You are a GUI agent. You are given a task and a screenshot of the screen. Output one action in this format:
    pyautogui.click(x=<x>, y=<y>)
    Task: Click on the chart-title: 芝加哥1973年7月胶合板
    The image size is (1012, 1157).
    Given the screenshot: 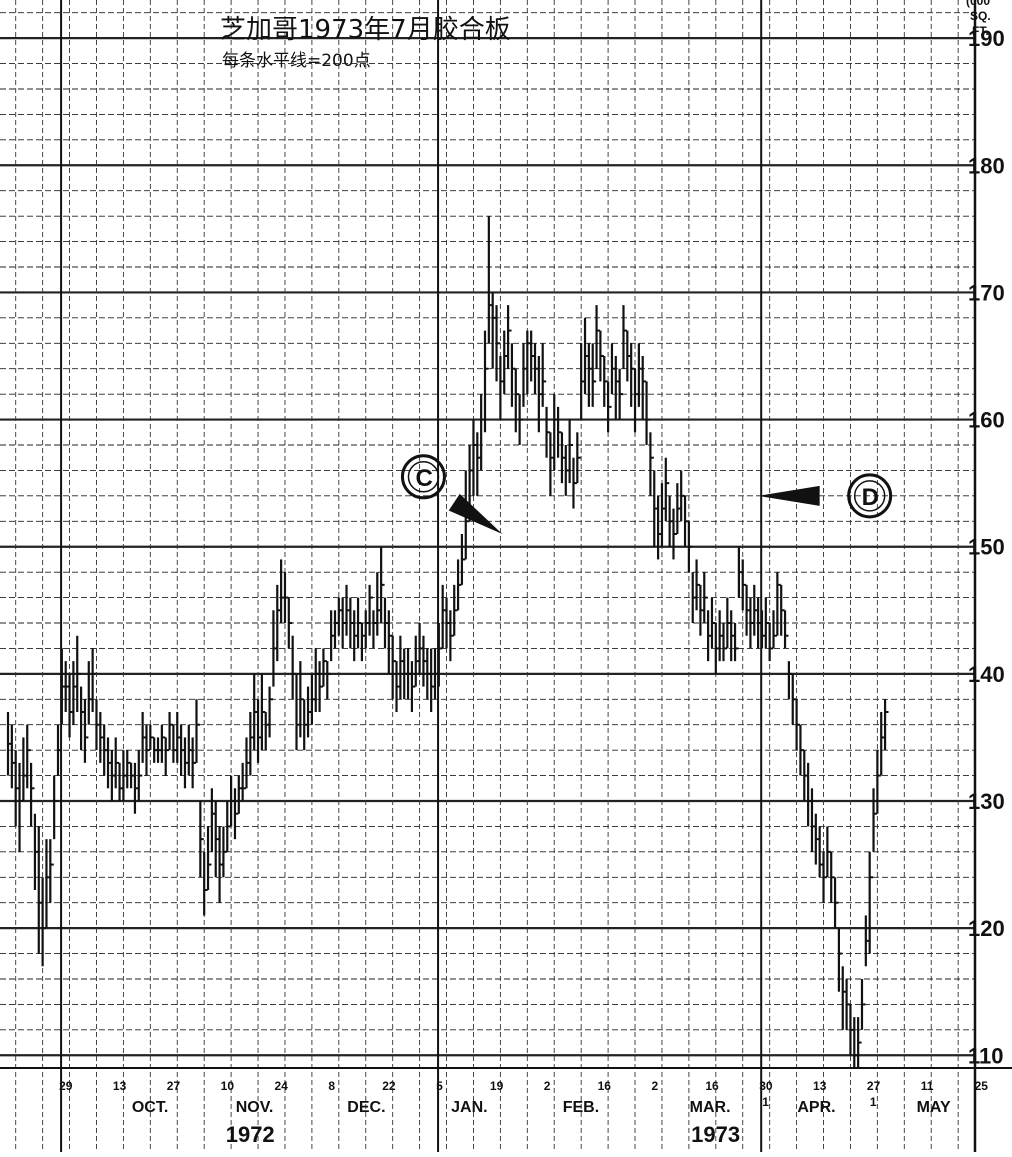 What is the action you would take?
    pyautogui.click(x=365, y=30)
    